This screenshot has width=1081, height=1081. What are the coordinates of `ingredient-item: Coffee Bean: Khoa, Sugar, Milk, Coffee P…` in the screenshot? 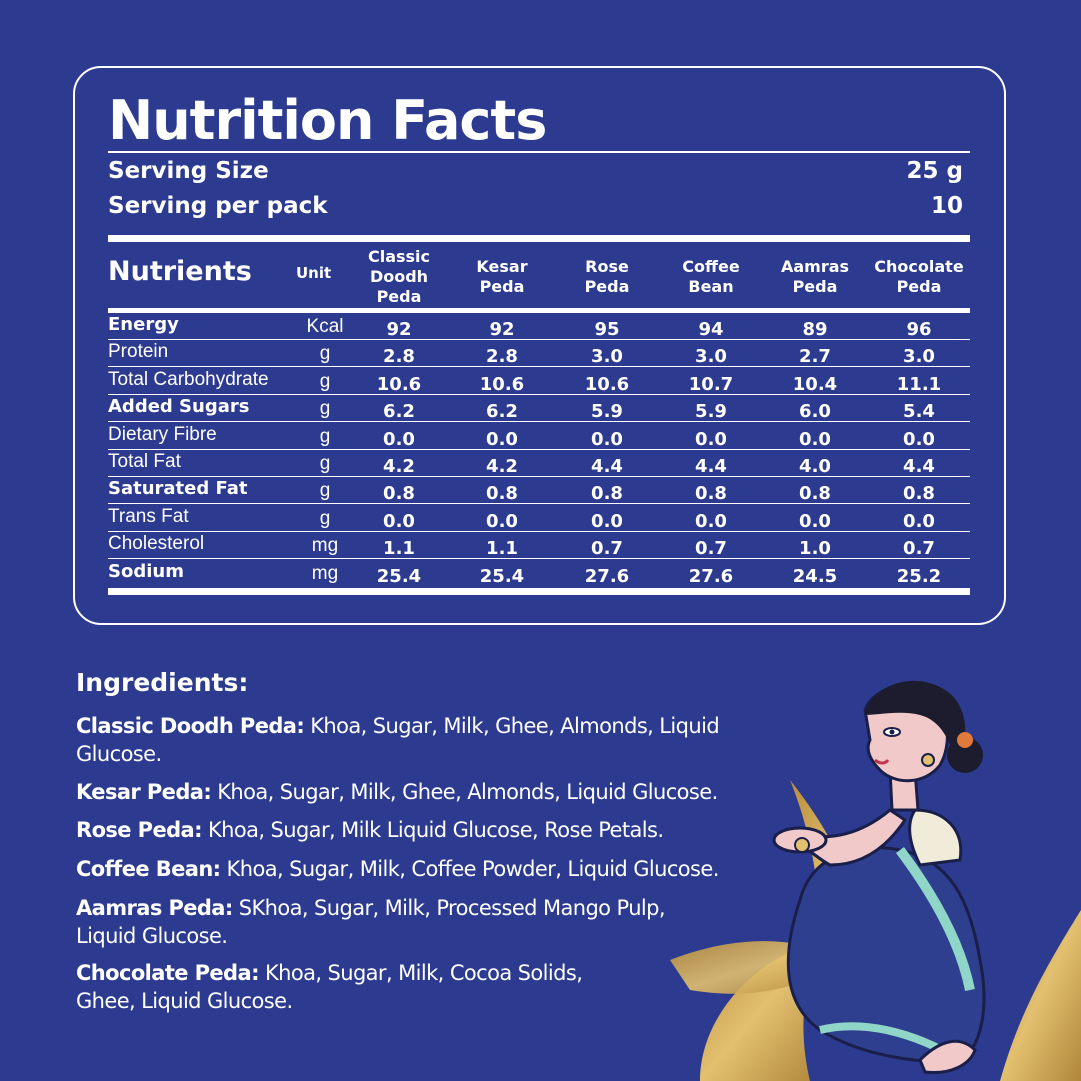 It's located at (436, 869).